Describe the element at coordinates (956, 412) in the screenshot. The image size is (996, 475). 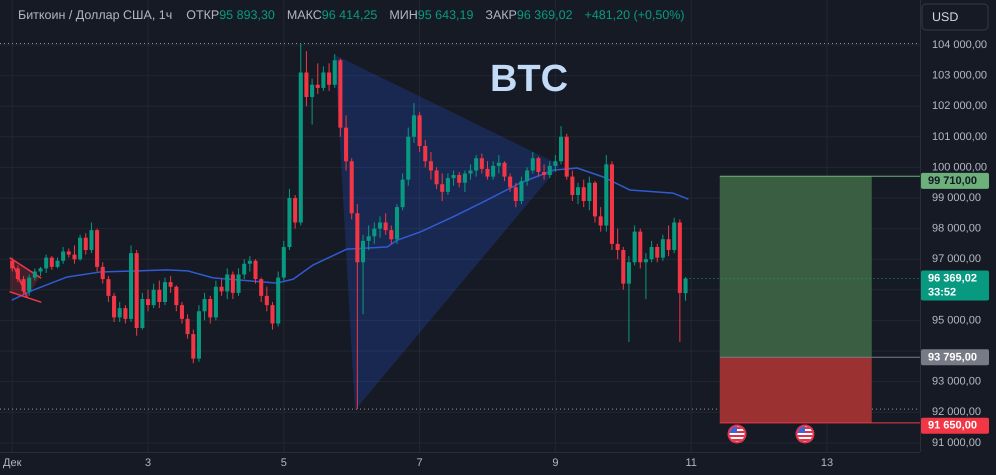
I see `y-tick-label: 92 000,00` at that location.